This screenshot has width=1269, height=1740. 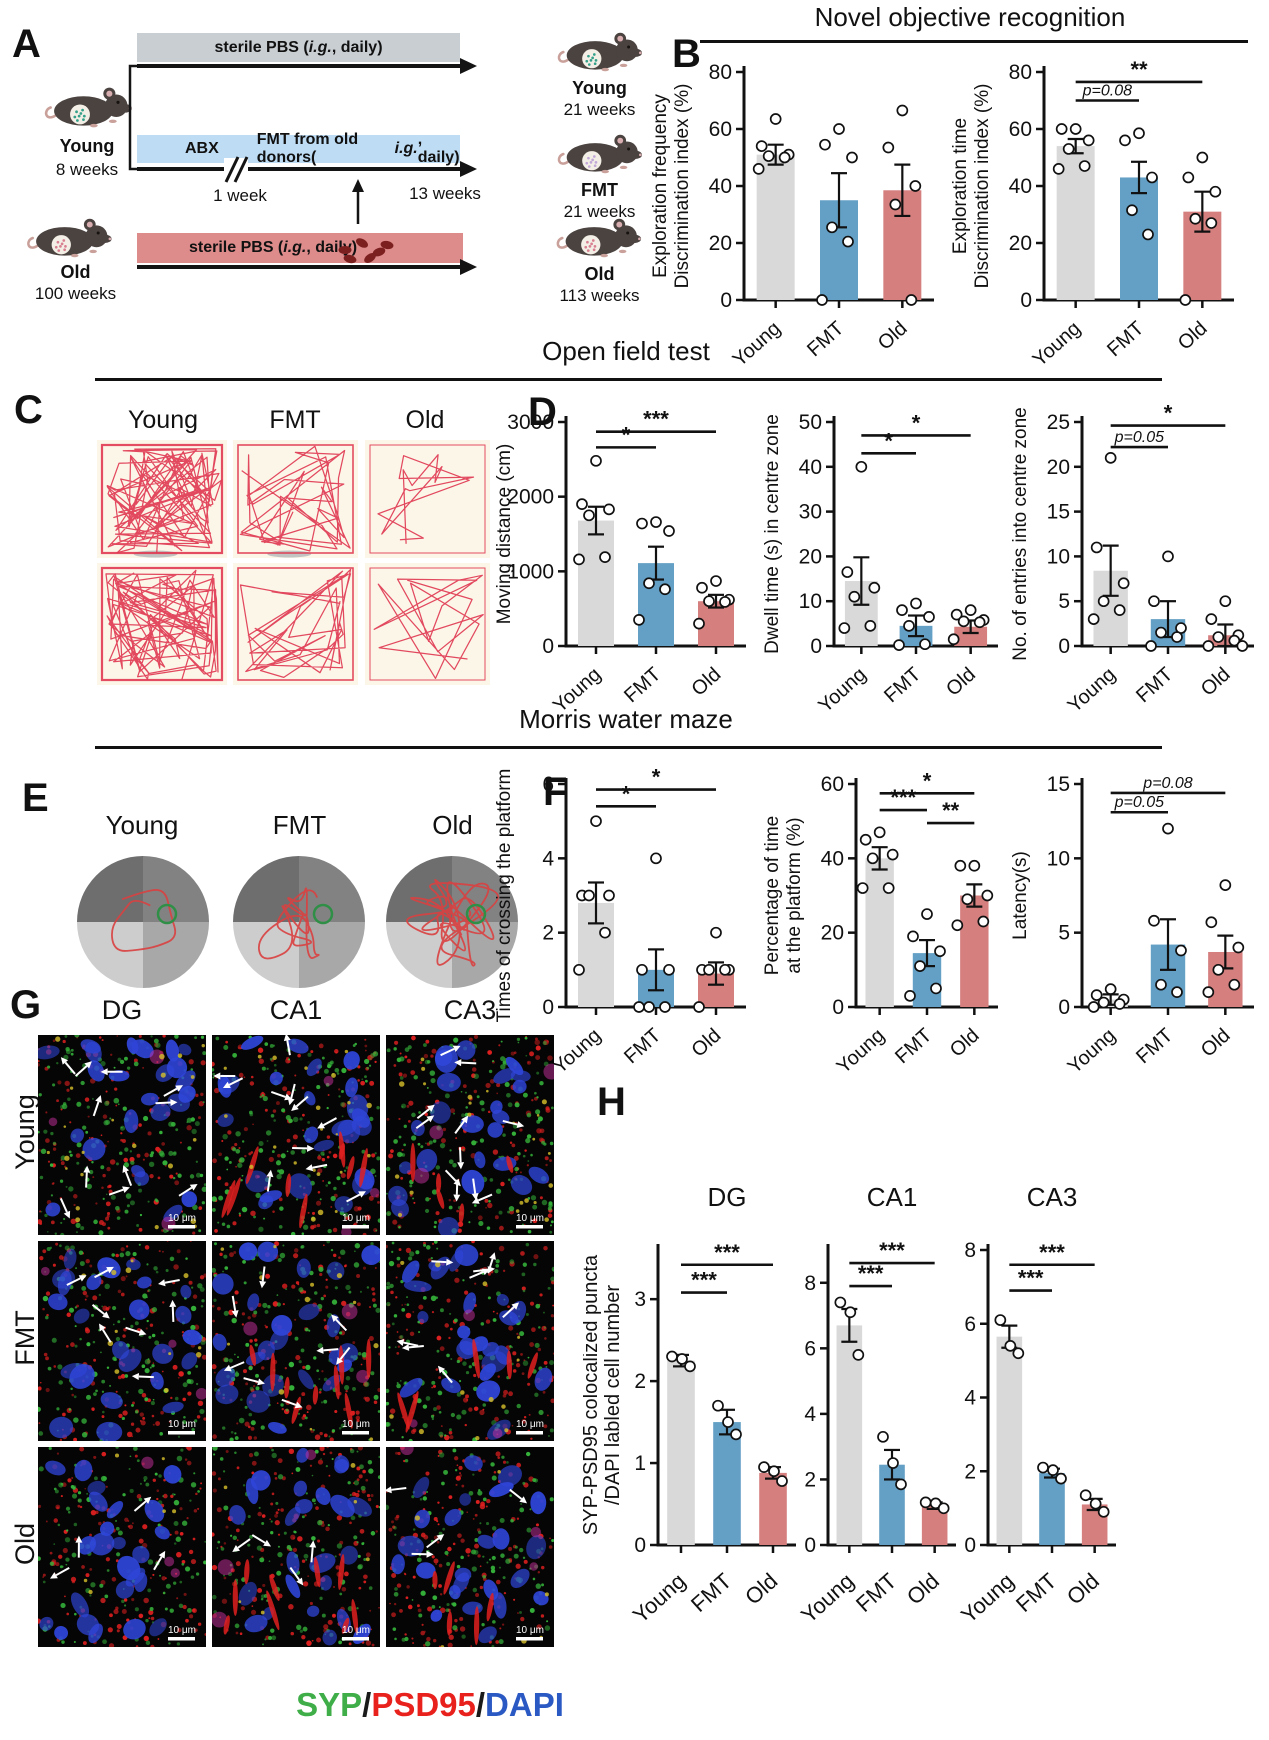 I want to click on micro-col-dg: DG, so click(x=122, y=1010).